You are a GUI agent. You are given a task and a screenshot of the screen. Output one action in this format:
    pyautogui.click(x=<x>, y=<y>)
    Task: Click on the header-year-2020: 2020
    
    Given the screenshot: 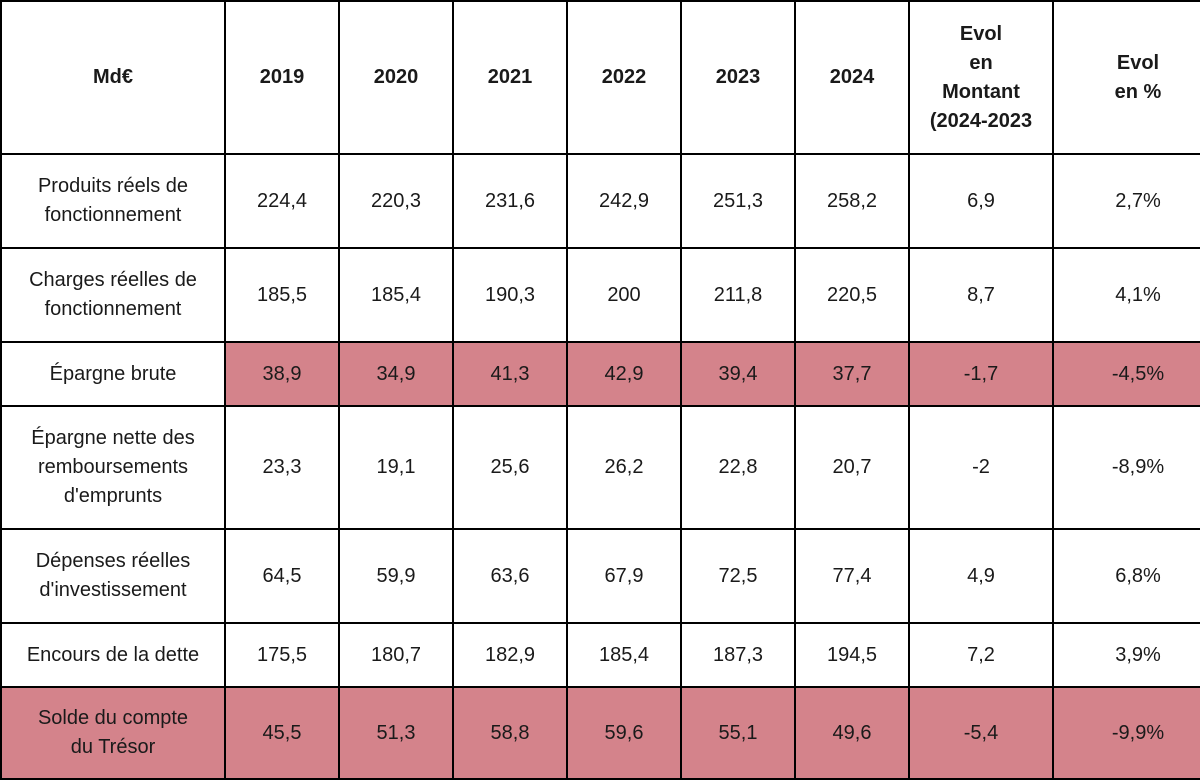 What is the action you would take?
    pyautogui.click(x=396, y=77)
    